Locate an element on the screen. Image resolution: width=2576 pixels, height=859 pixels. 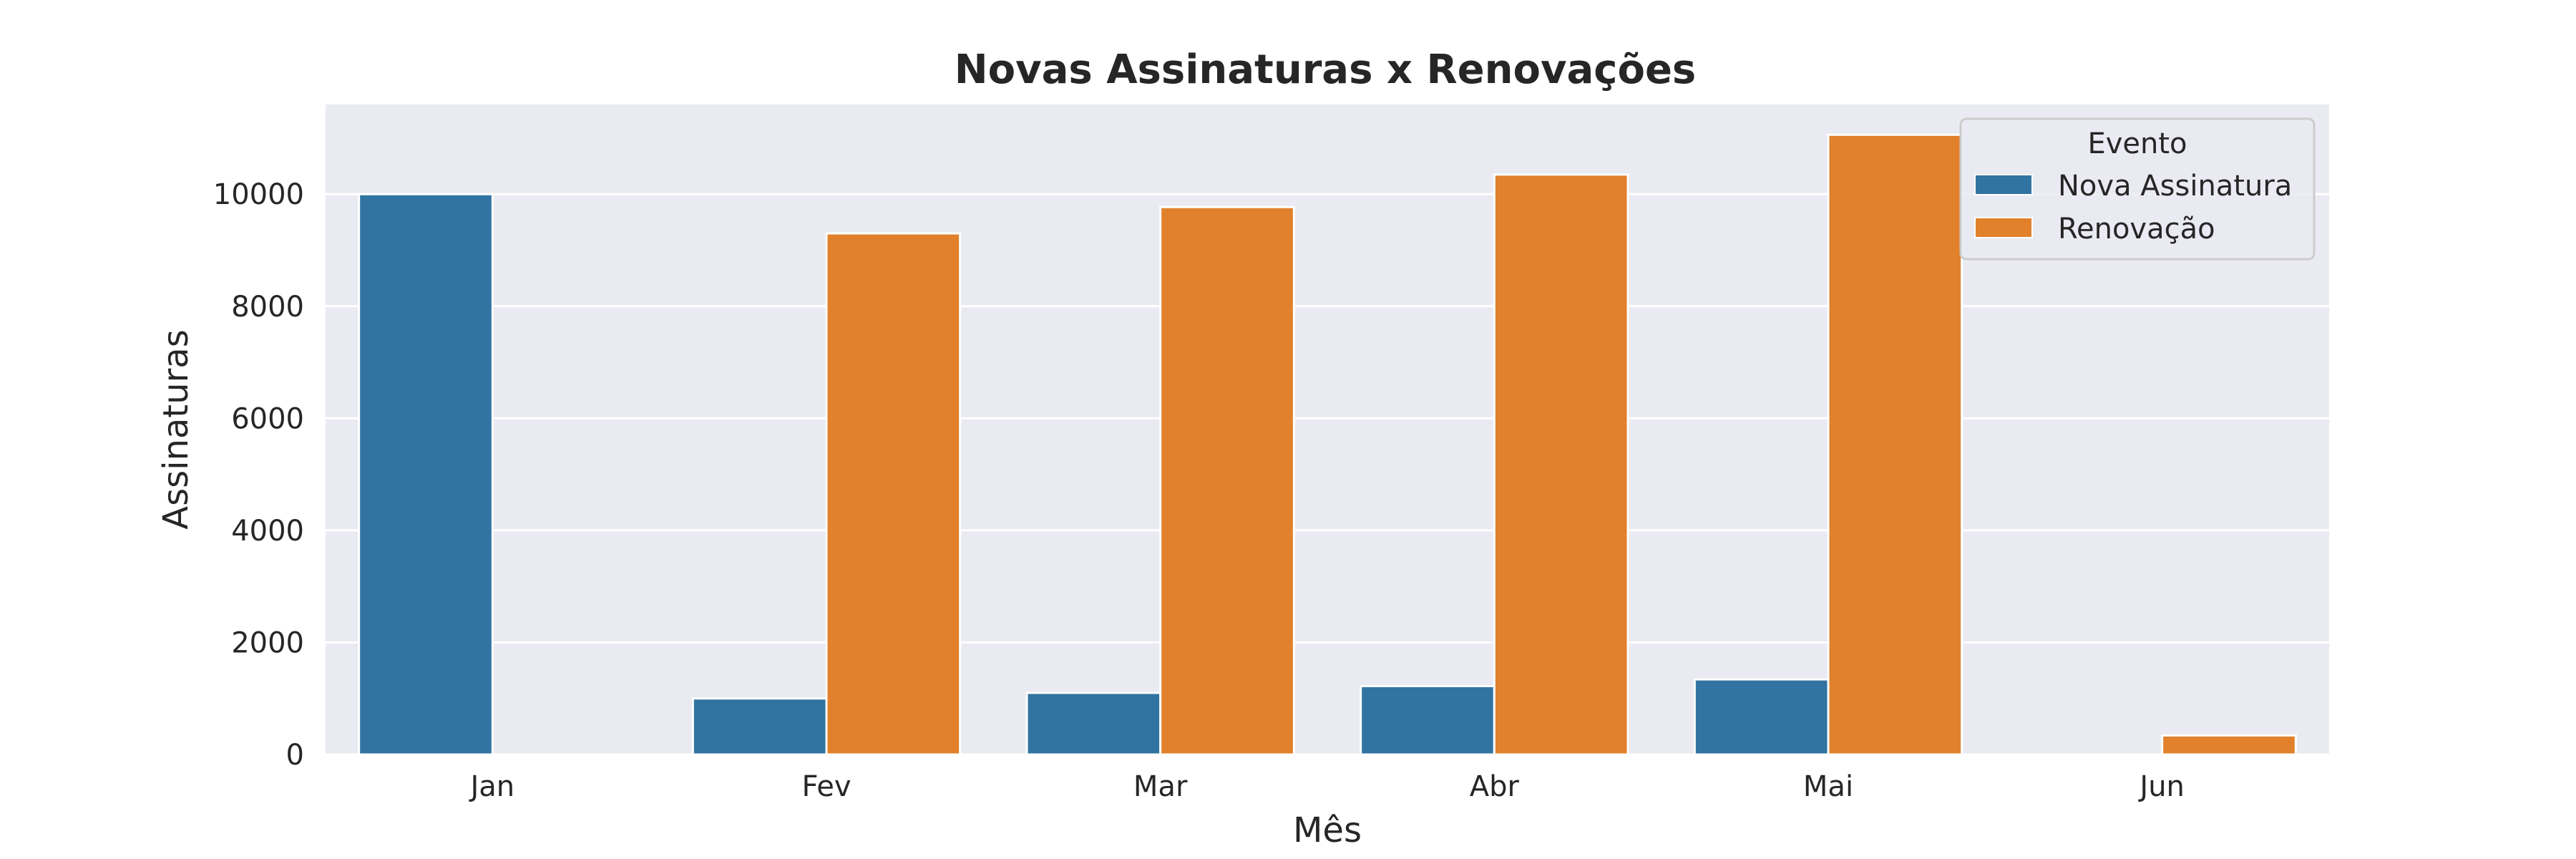
y-tick-label-6000: 6000 is located at coordinates (267, 418).